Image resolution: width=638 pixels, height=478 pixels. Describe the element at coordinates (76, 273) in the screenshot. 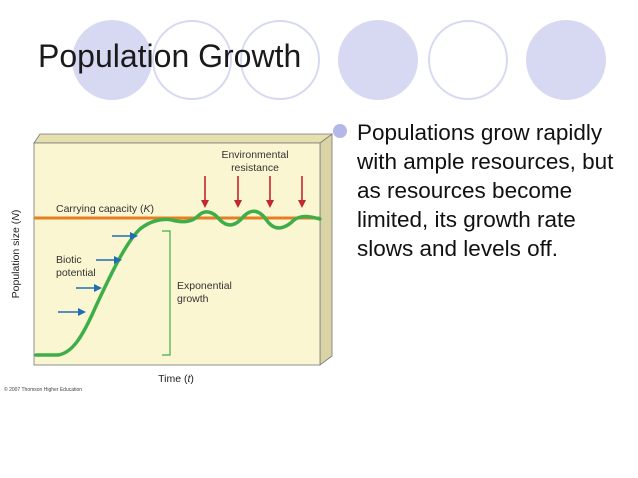

I see `biotic-potential-label-2: potential` at that location.